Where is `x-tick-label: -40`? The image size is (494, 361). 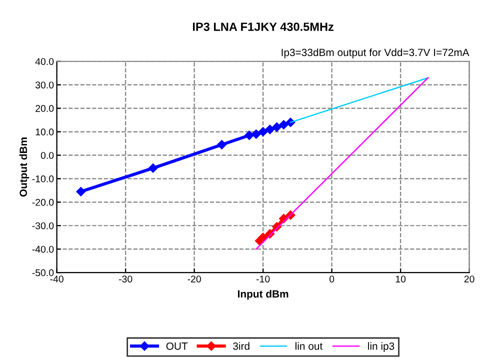
x-tick-label: -40 is located at coordinates (57, 279).